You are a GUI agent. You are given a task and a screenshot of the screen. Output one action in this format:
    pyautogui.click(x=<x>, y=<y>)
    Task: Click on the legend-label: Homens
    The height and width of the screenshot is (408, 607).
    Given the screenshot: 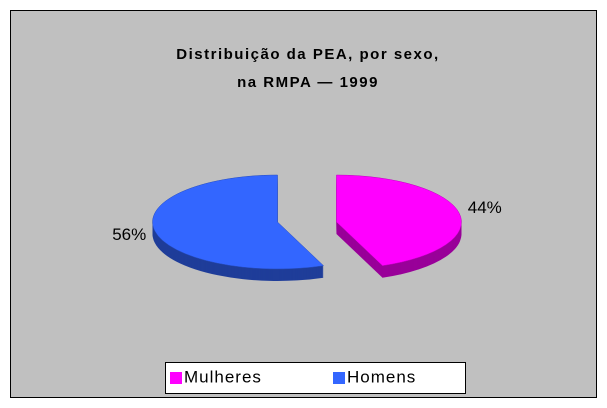 What is the action you would take?
    pyautogui.click(x=381, y=376)
    